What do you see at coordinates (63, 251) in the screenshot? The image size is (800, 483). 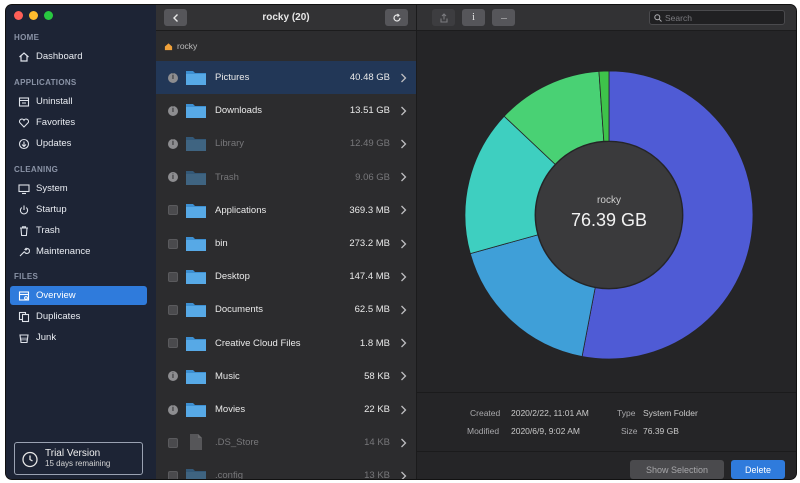 I see `sidebar-item-label: Maintenance` at bounding box center [63, 251].